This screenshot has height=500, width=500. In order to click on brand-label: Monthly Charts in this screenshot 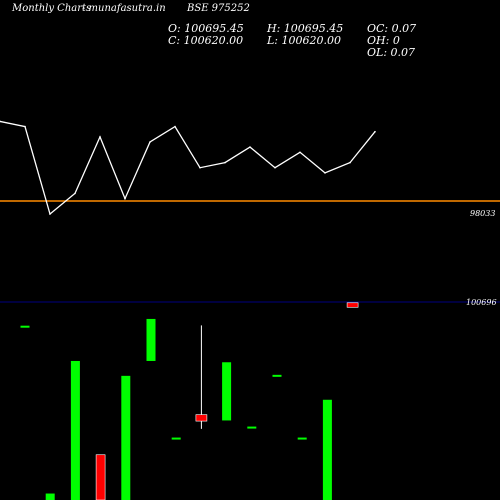, I will do `click(52, 8)`.